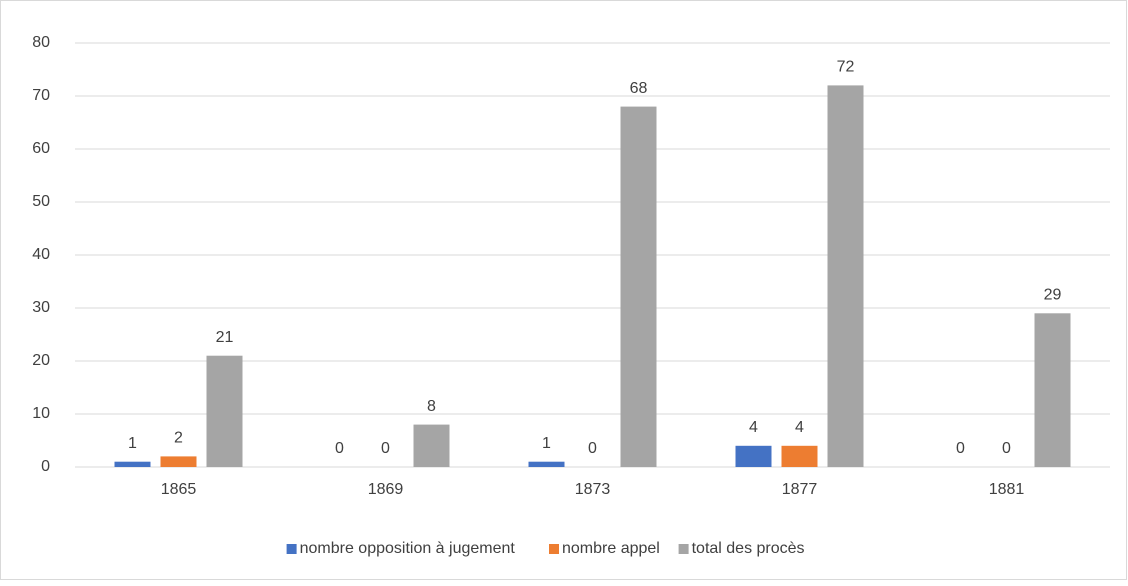  What do you see at coordinates (408, 548) in the screenshot?
I see `legend-label: nombre opposition à jugement` at bounding box center [408, 548].